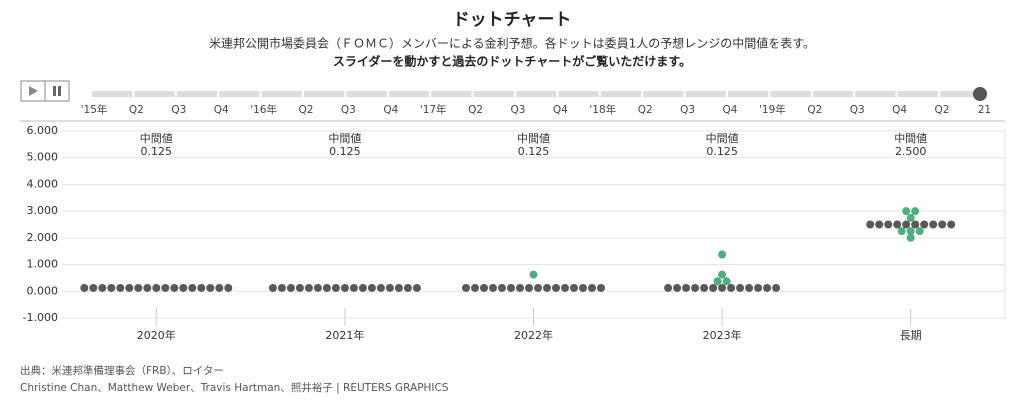  I want to click on y-tick-label: 3.000, so click(43, 210).